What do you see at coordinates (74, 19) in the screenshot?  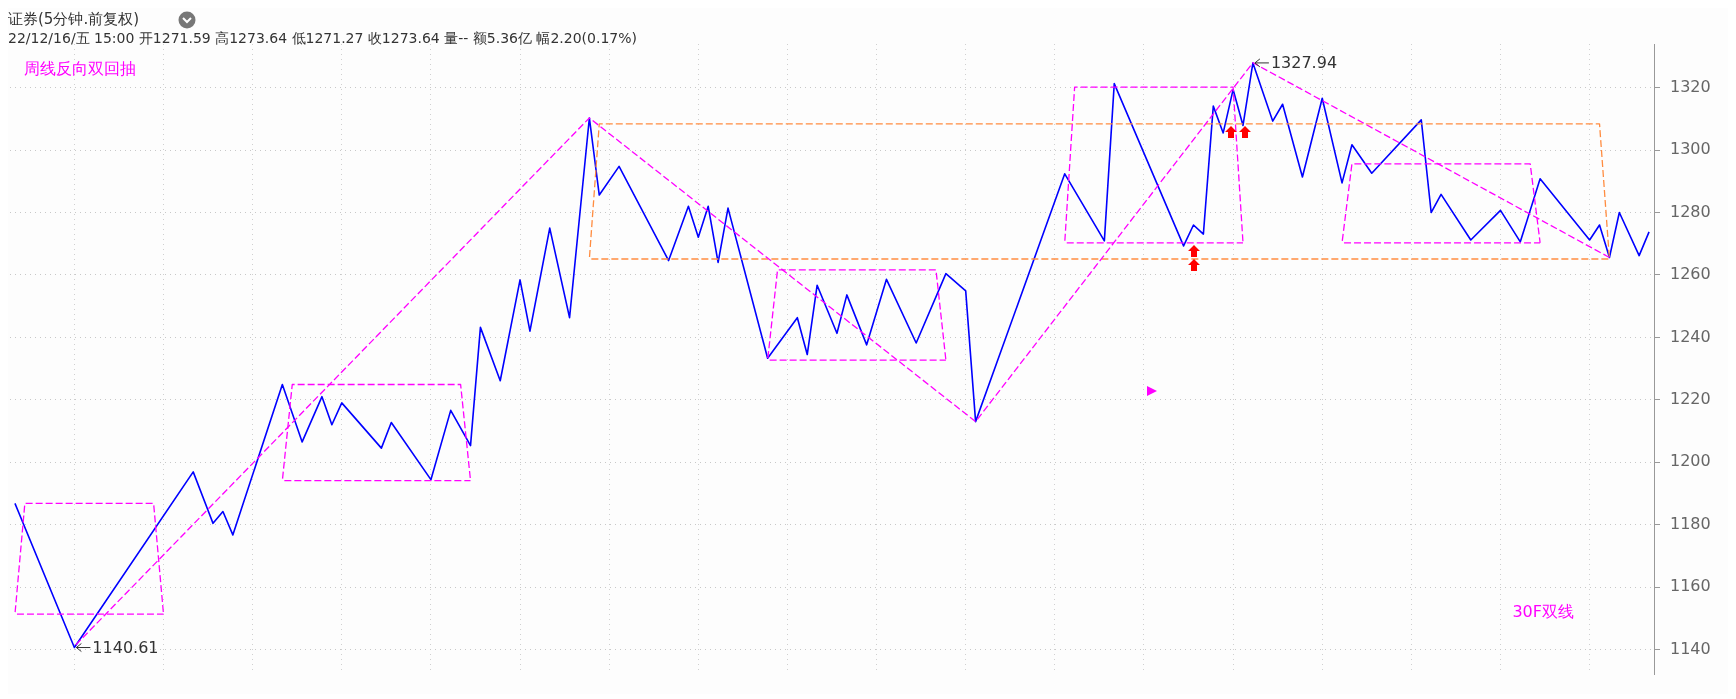 I see `chart-title: 证券(5分钟.前复权)` at bounding box center [74, 19].